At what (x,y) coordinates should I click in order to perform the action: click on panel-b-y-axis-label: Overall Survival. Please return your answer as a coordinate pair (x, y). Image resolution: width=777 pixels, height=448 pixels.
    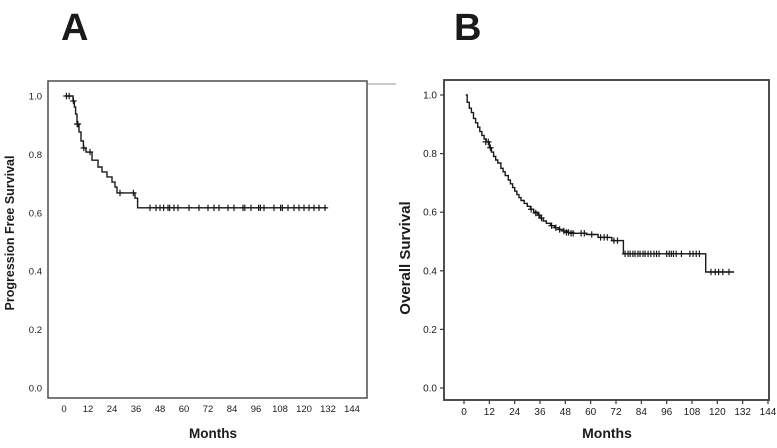
    Looking at the image, I should click on (405, 257).